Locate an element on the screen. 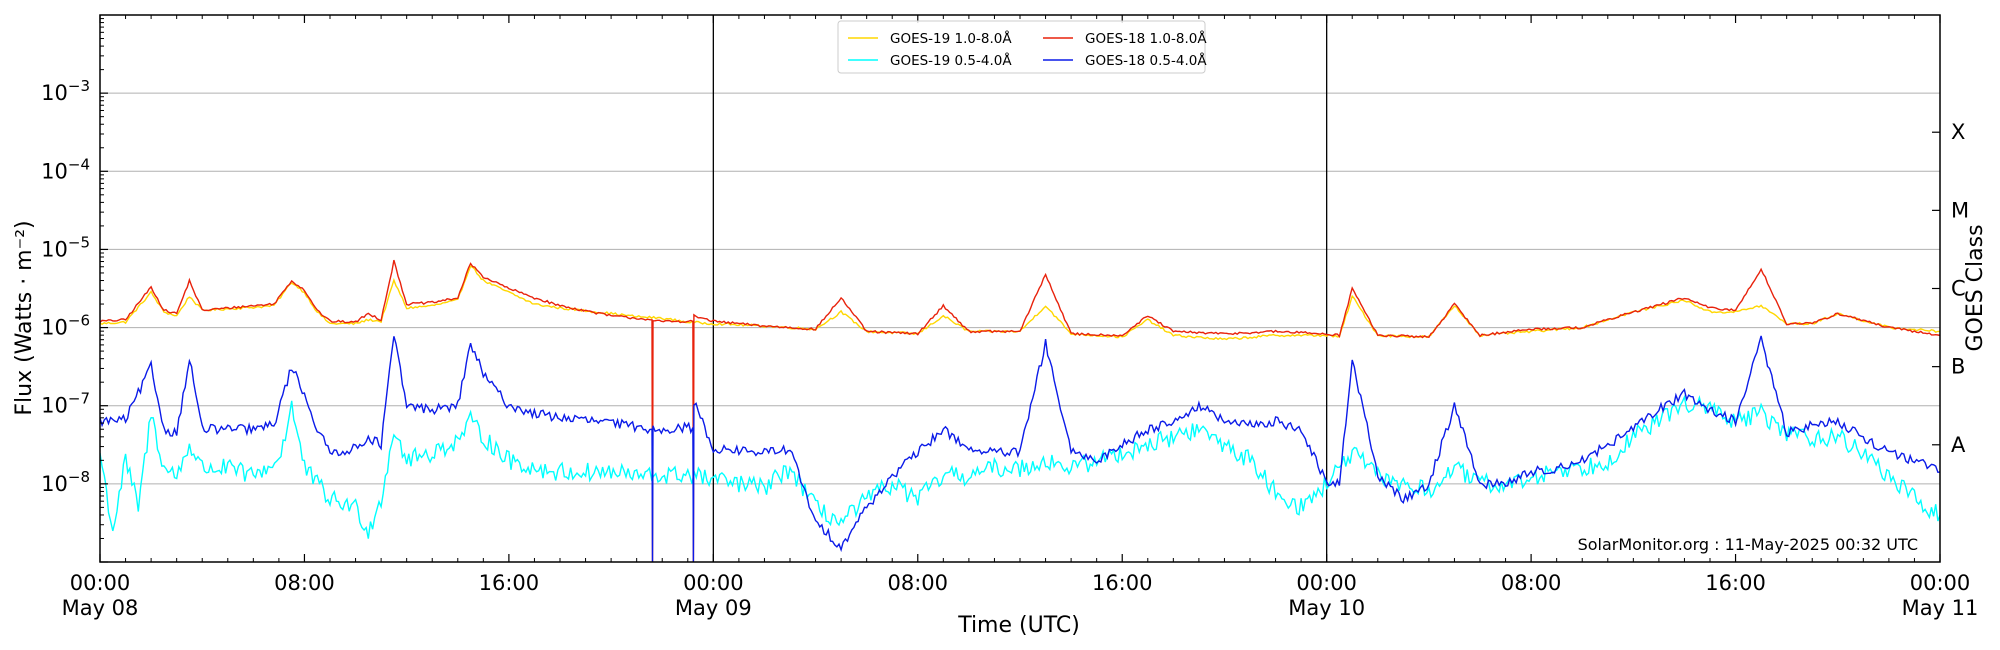 The width and height of the screenshot is (2000, 650). goes-class-label: M is located at coordinates (1960, 210).